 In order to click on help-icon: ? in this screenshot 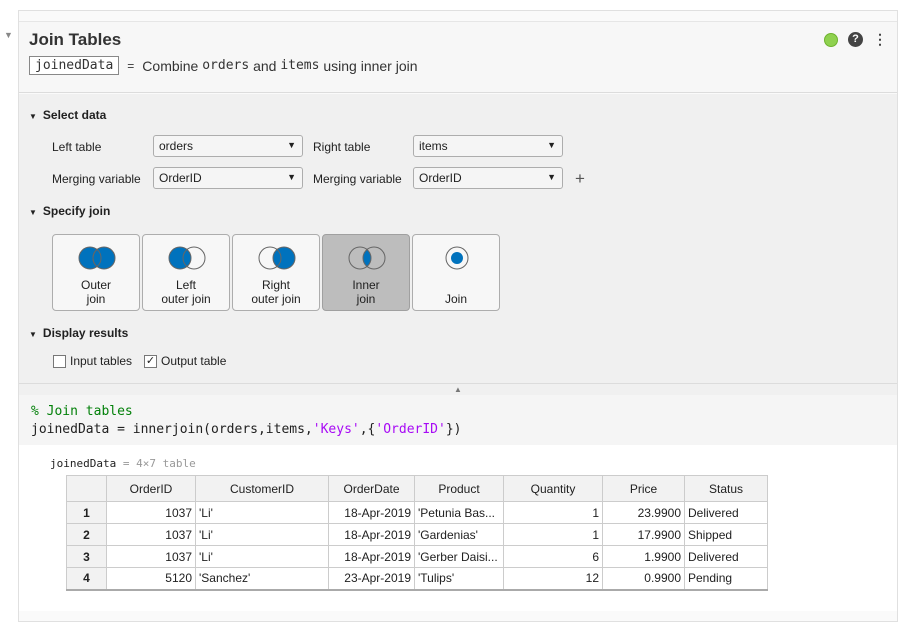, I will do `click(855, 39)`.